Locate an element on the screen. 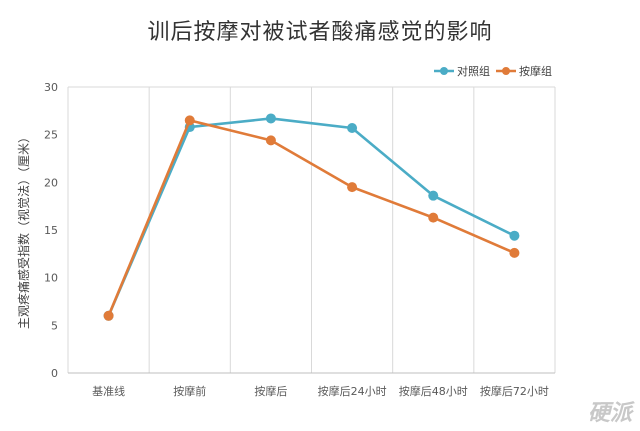  x-tick-label: 按摩后72小时 is located at coordinates (514, 391).